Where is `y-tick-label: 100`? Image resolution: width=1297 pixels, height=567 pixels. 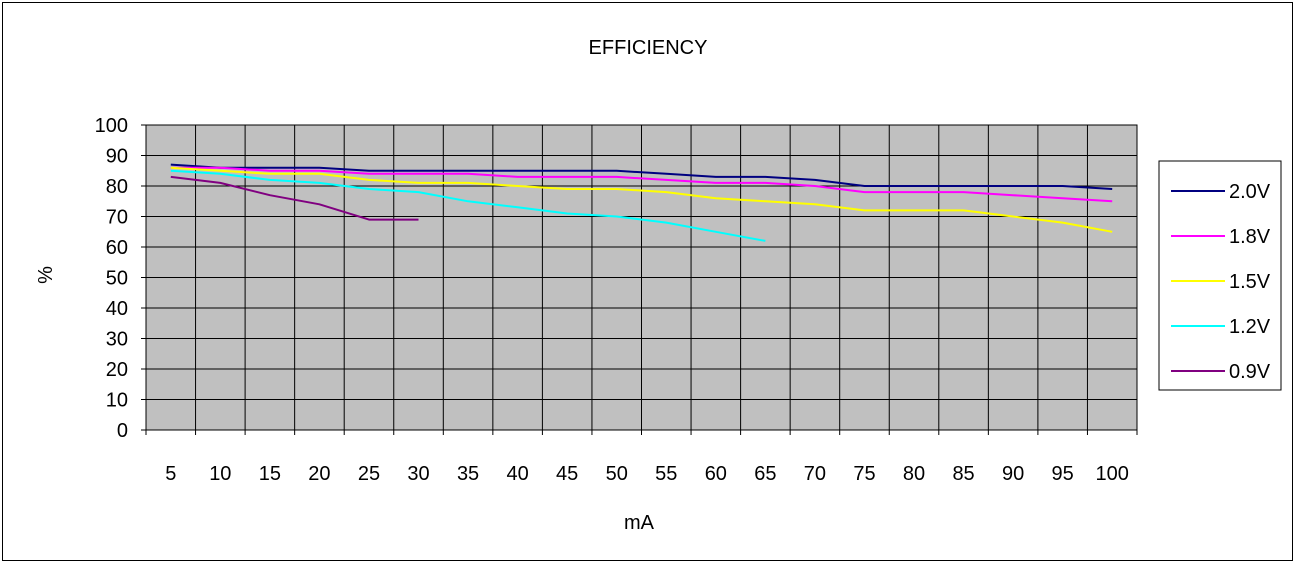
y-tick-label: 100 is located at coordinates (111, 126).